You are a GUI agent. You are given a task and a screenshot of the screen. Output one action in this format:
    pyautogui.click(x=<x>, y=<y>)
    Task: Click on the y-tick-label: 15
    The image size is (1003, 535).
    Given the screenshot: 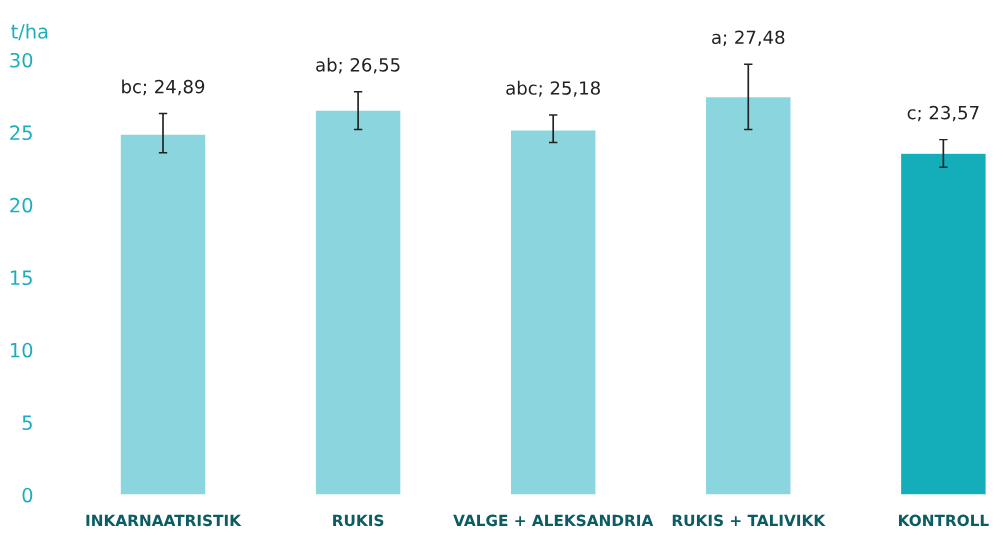 What is the action you would take?
    pyautogui.click(x=21, y=278)
    